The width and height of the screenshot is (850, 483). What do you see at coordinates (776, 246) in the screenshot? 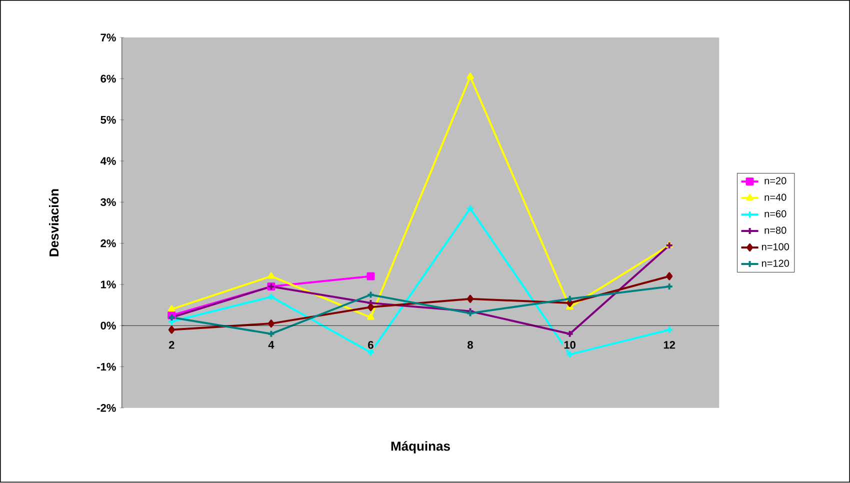
I see `legend-label: n=100` at bounding box center [776, 246].